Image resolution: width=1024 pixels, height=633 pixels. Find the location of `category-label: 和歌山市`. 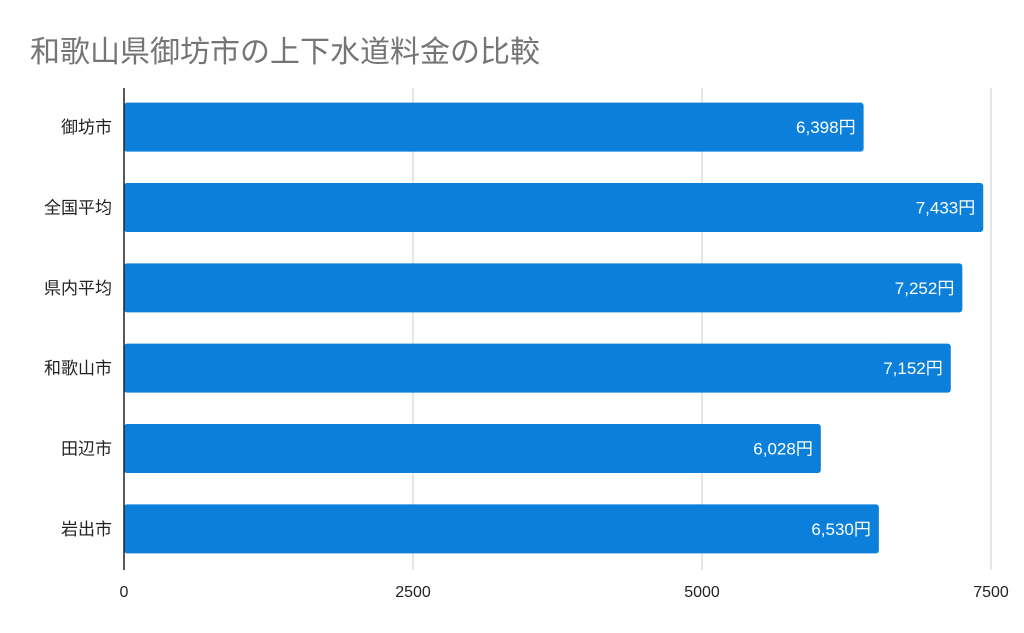

category-label: 和歌山市 is located at coordinates (78, 368).